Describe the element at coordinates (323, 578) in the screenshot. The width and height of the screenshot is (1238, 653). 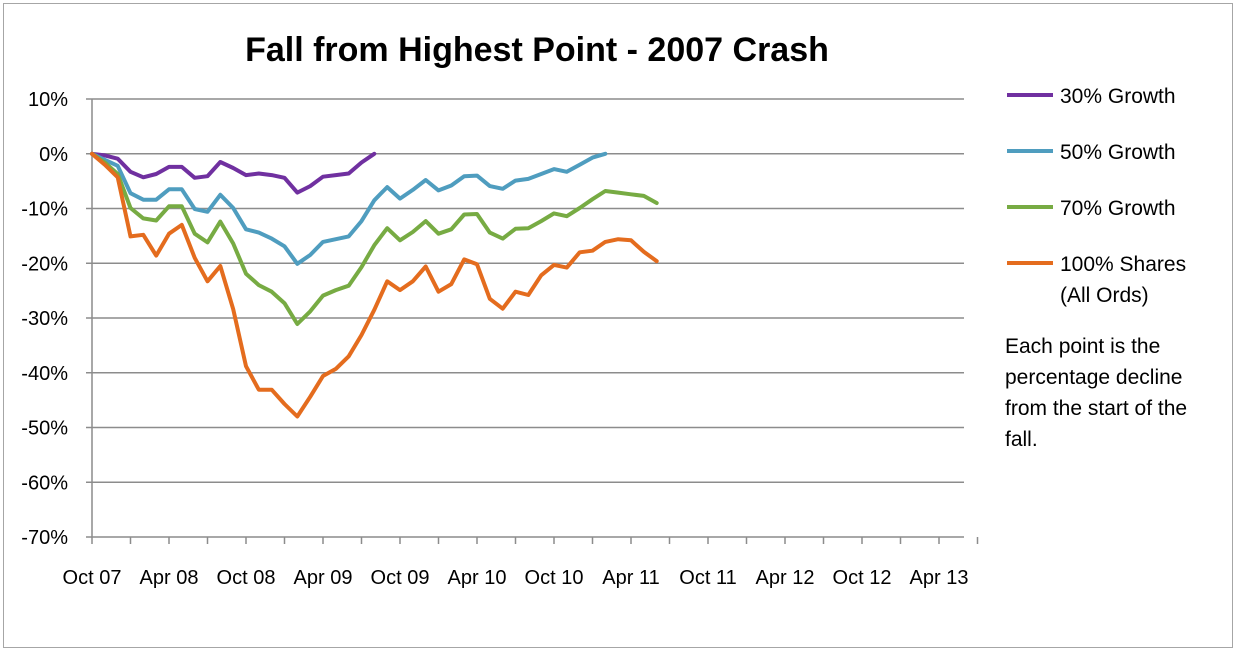
I see `x-tick-label: Apr 09` at that location.